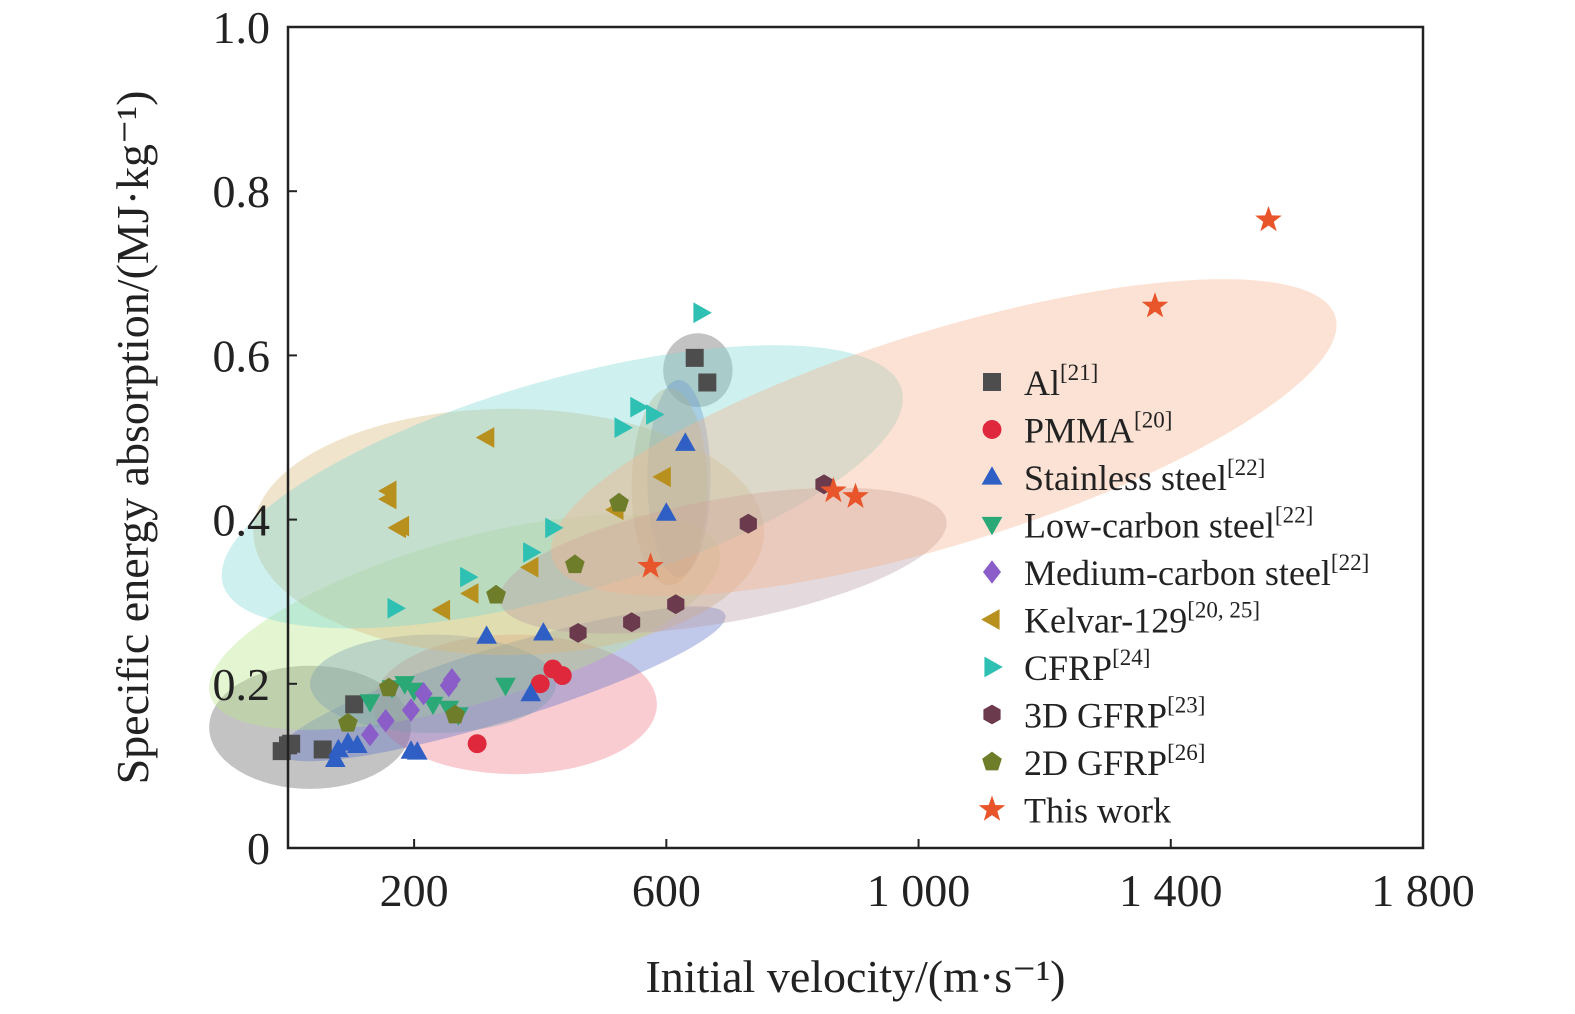  What do you see at coordinates (515, 704) in the screenshot?
I see `region-pmma` at bounding box center [515, 704].